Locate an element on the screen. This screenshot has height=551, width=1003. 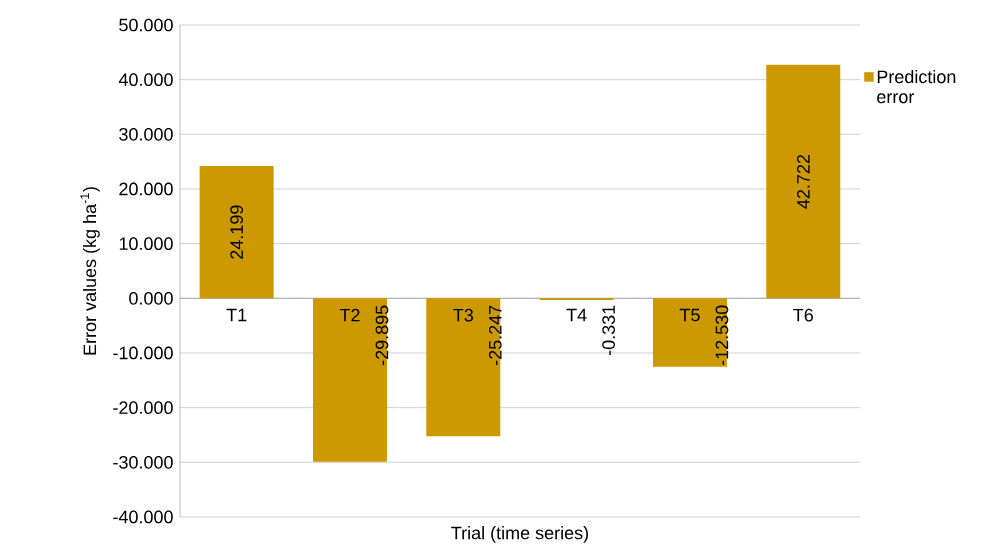
y-tick-label: -30.000 is located at coordinates (143, 462).